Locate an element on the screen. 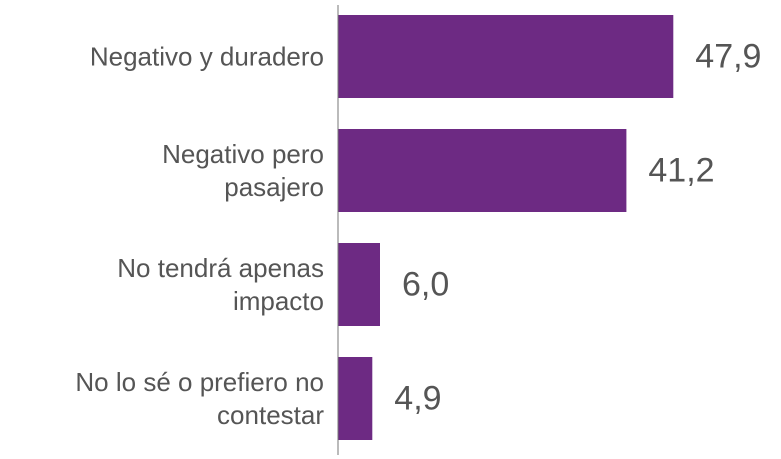 This screenshot has height=459, width=781. value-label: 6,0 is located at coordinates (426, 284).